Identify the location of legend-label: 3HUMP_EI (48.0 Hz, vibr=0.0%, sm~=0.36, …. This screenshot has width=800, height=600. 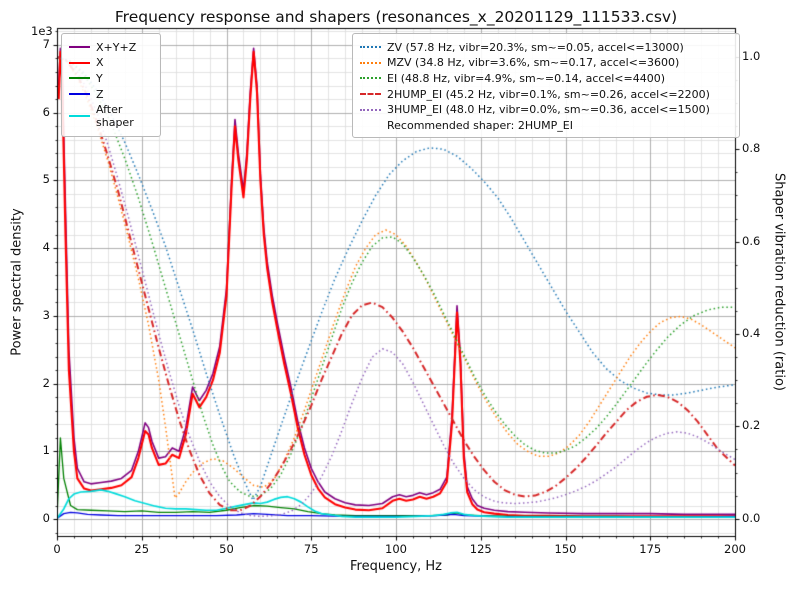
(548, 110).